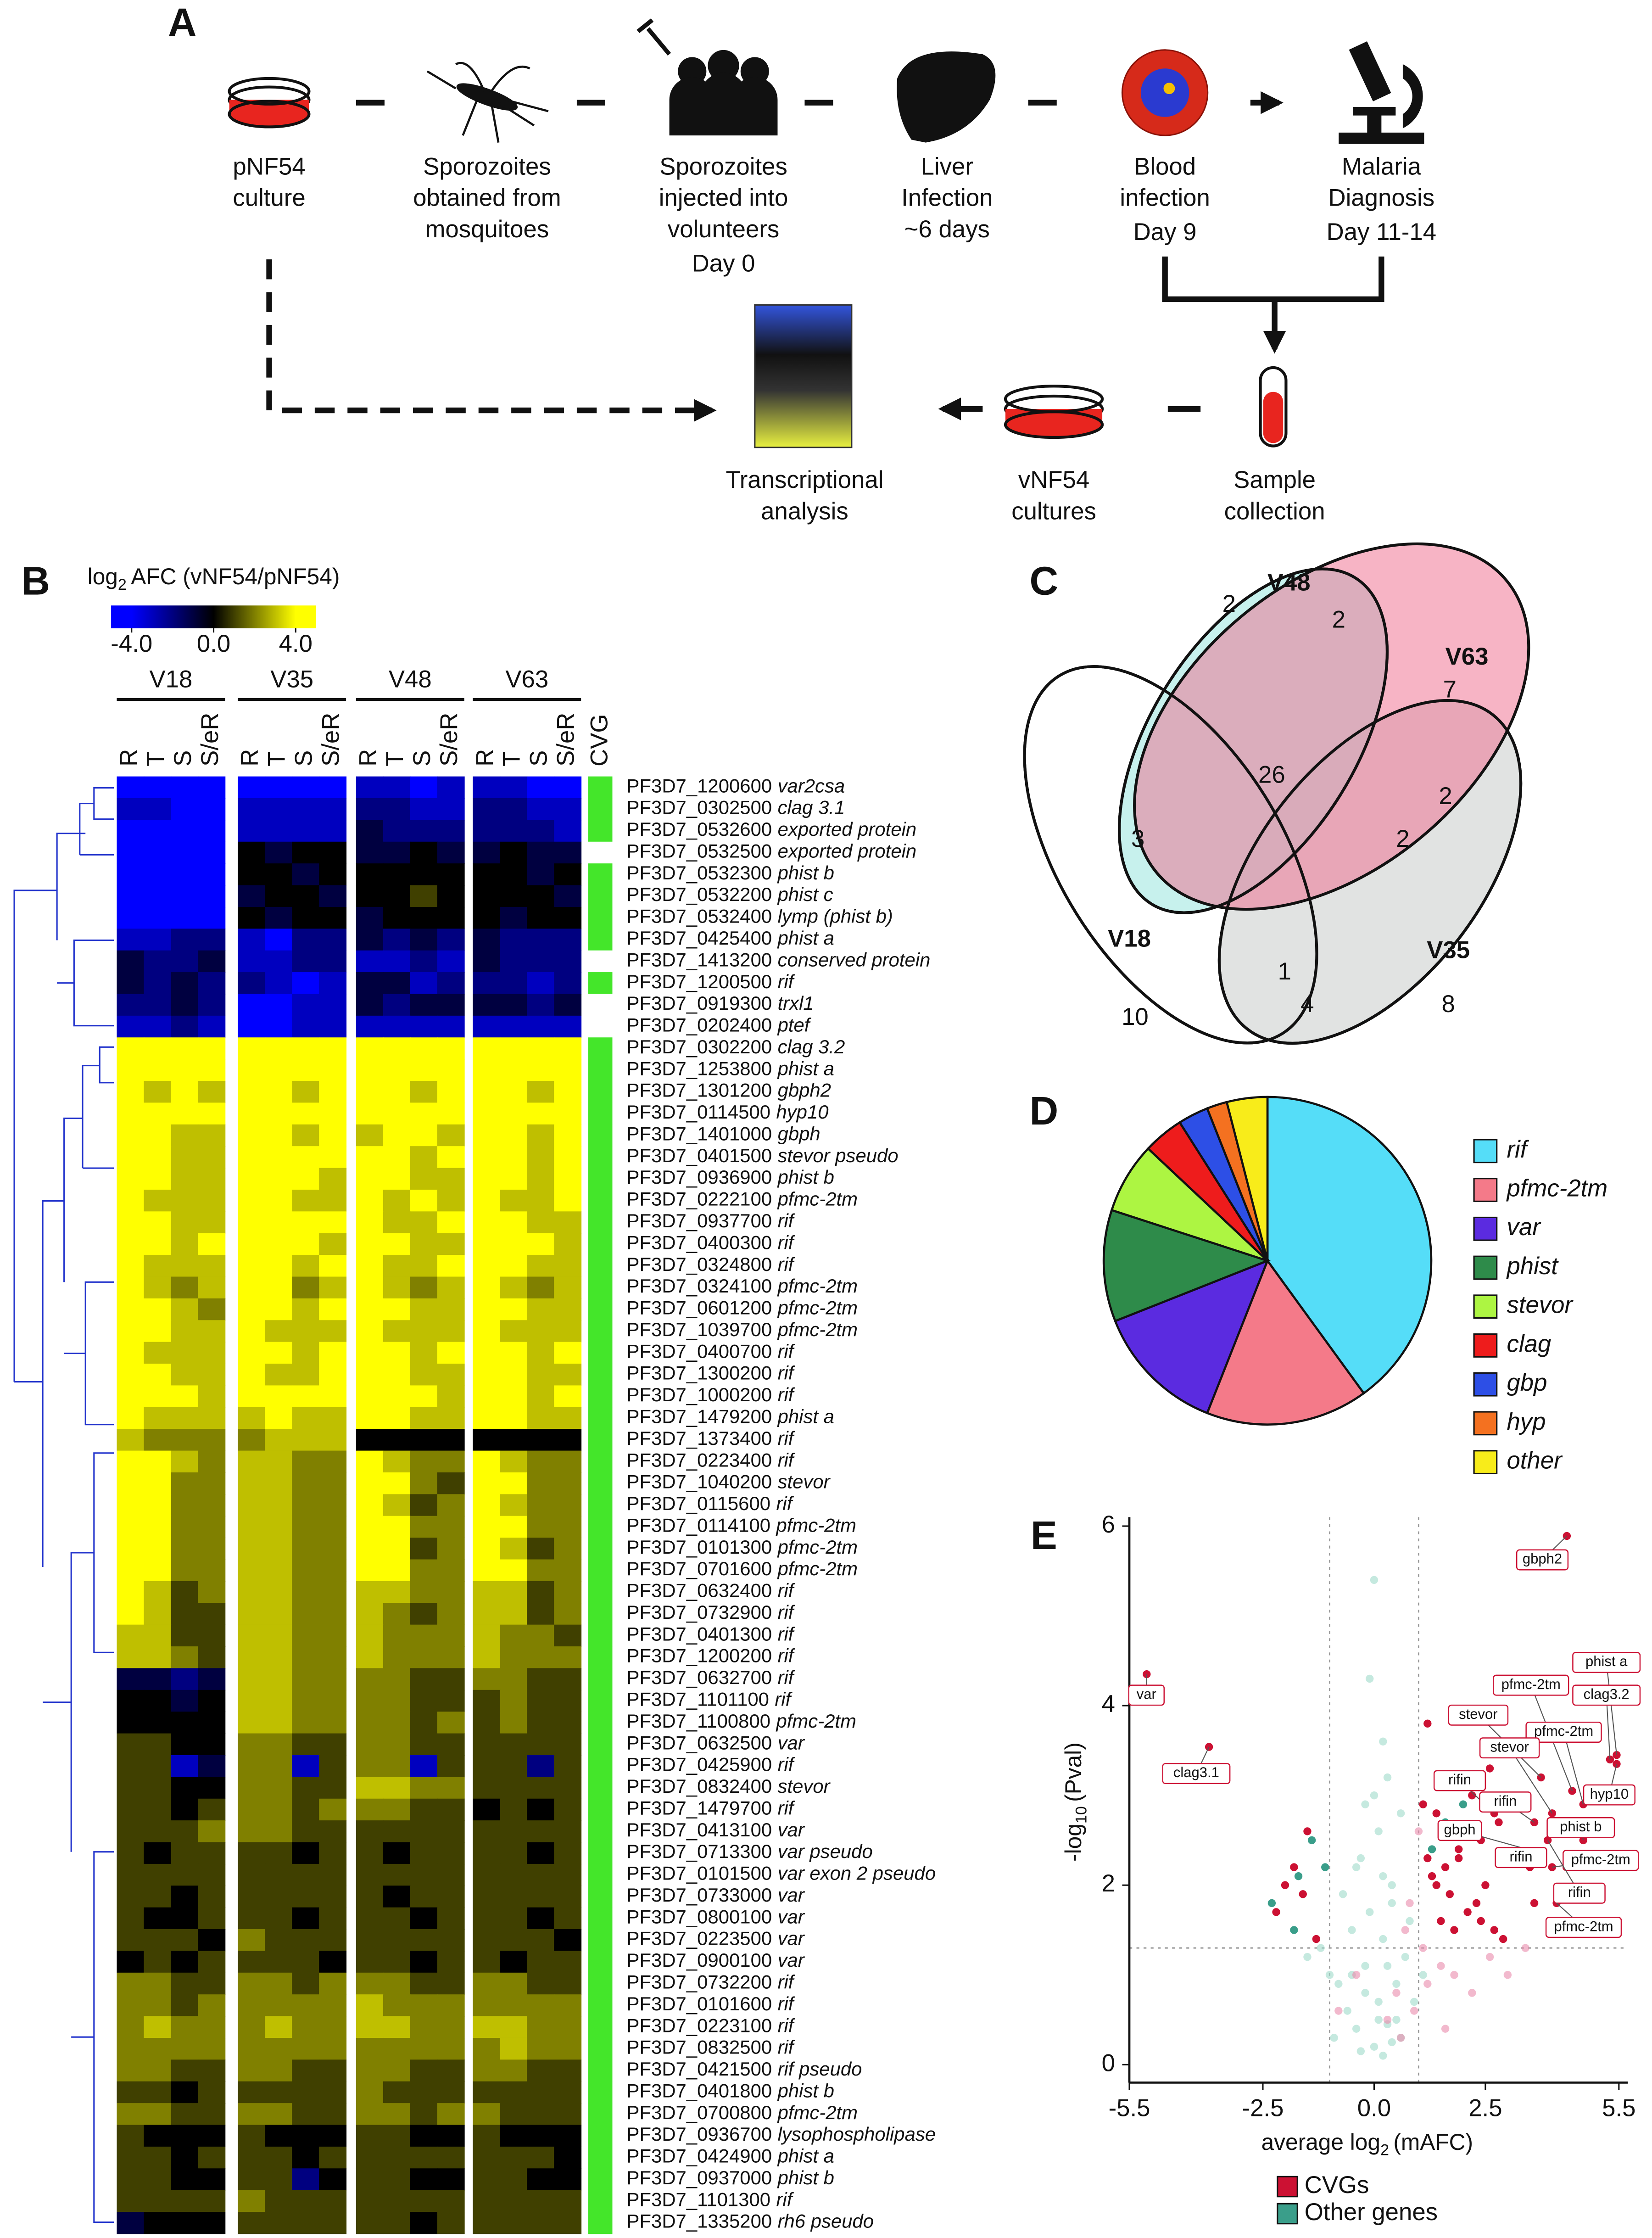 Image resolution: width=1652 pixels, height=2238 pixels. I want to click on step-label: Liver, so click(947, 166).